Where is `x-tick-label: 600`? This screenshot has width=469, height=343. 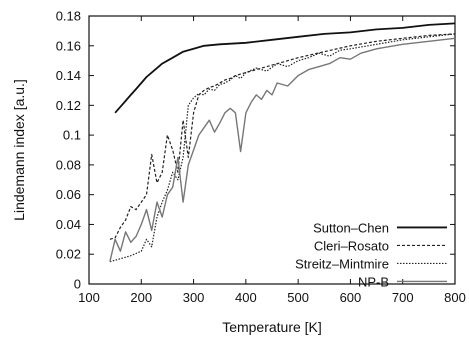 x-tick-label: 600 is located at coordinates (351, 297).